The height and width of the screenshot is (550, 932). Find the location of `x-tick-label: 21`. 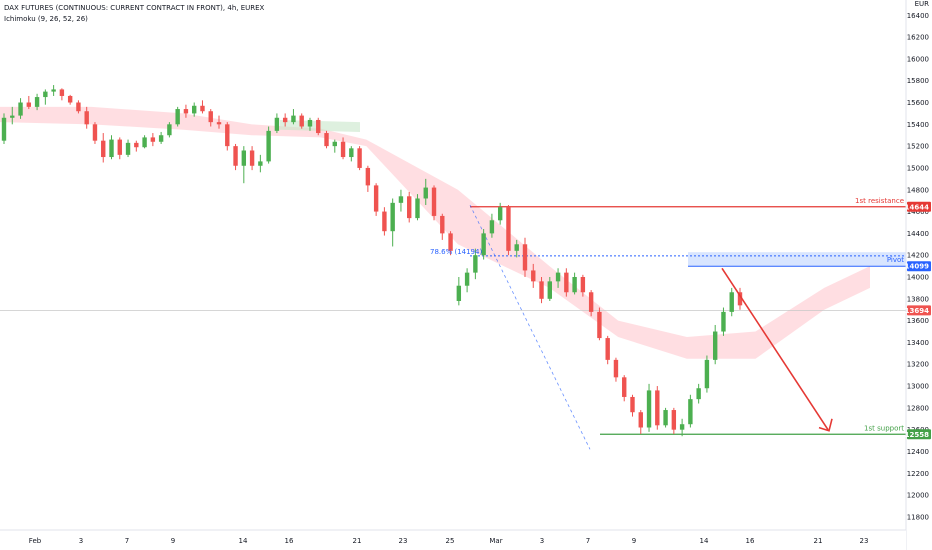

x-tick-label: 21 is located at coordinates (357, 541).